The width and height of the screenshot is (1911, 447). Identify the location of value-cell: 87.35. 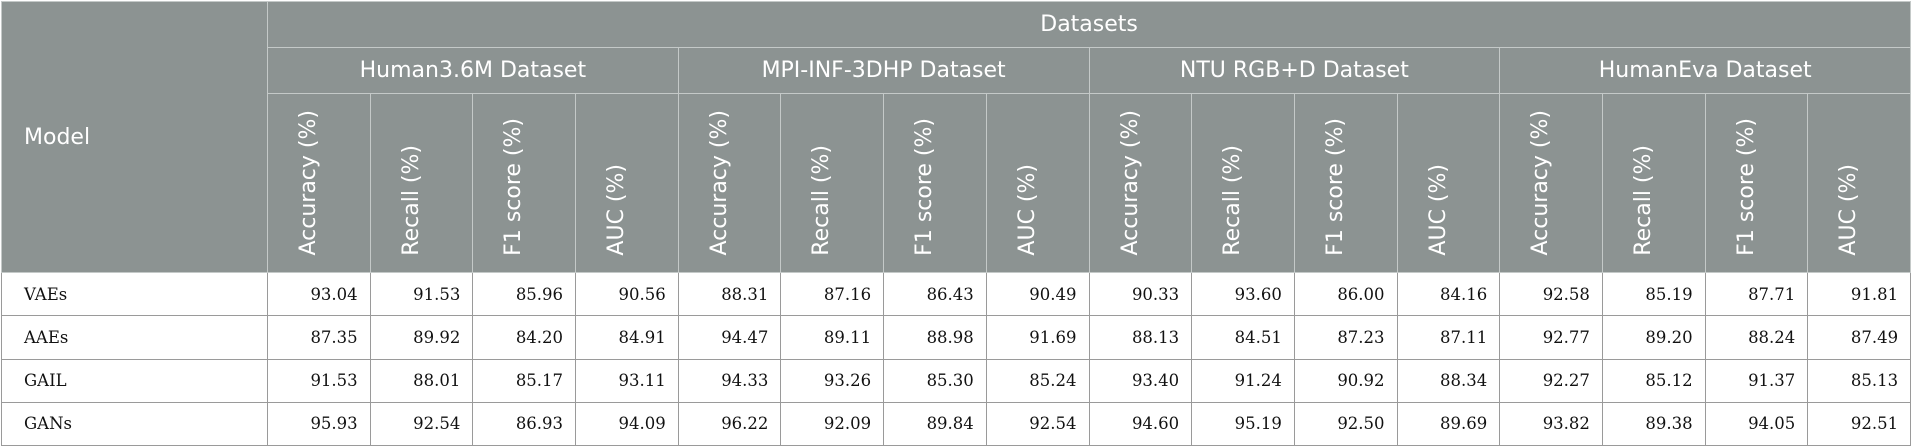
(319, 337).